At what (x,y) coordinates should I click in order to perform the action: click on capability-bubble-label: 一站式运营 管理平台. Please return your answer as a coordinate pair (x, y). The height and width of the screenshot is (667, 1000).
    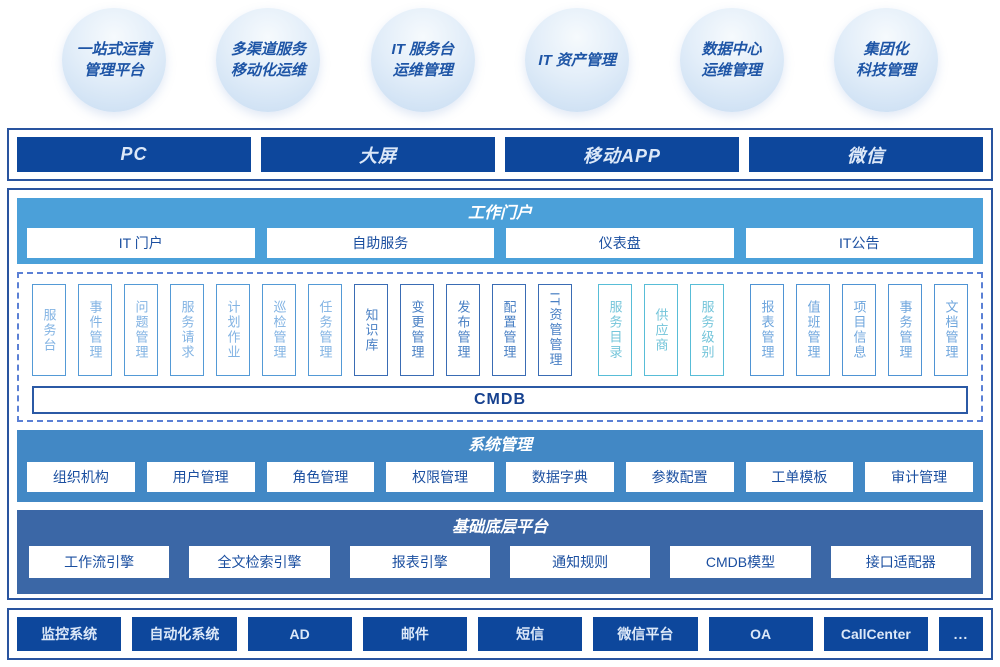
    Looking at the image, I should click on (114, 60).